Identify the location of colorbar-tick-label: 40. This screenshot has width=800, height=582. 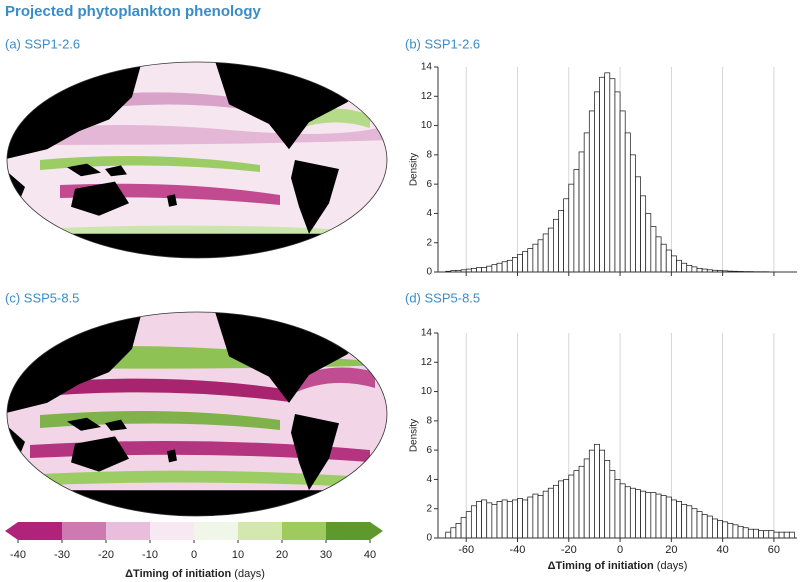
(370, 555).